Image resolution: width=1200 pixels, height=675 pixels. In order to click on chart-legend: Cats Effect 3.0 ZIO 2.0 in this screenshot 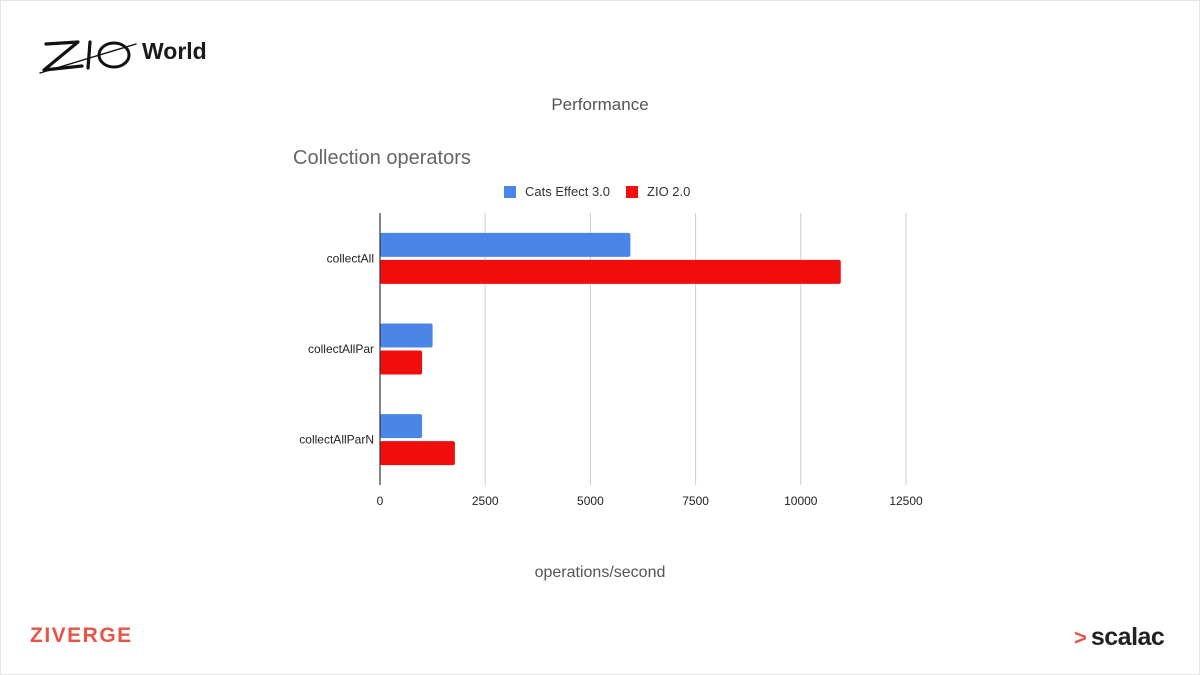, I will do `click(605, 191)`.